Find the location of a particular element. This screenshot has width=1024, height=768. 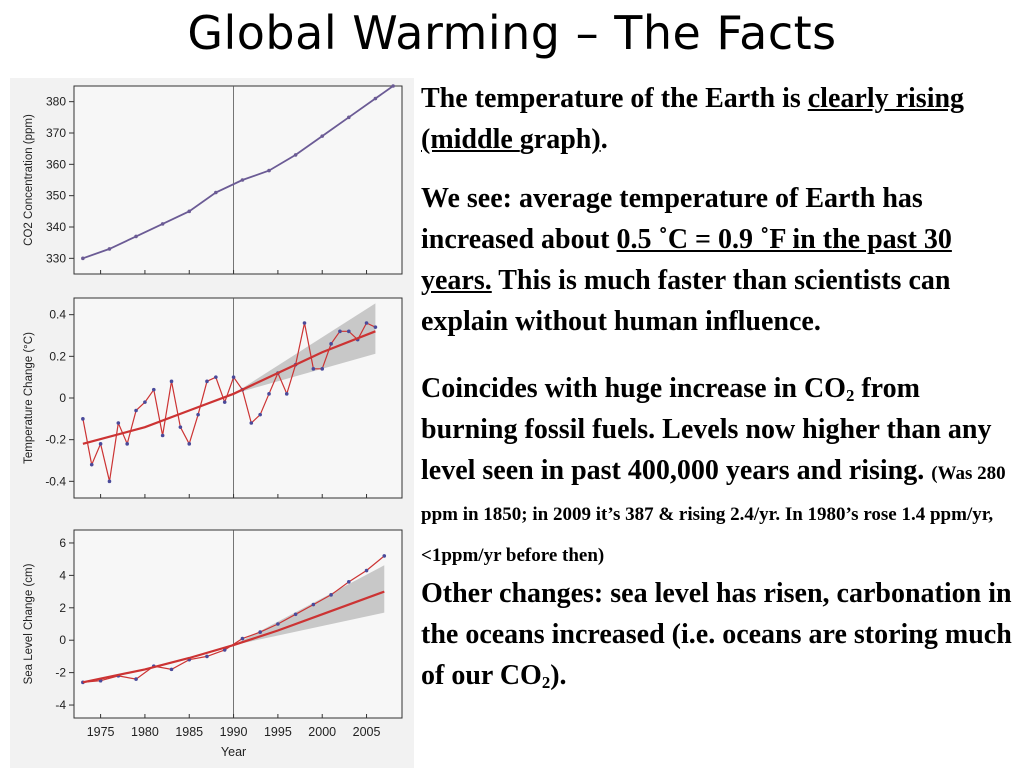

temperature-ylabel: Temperature Change (°C) is located at coordinates (29, 398).